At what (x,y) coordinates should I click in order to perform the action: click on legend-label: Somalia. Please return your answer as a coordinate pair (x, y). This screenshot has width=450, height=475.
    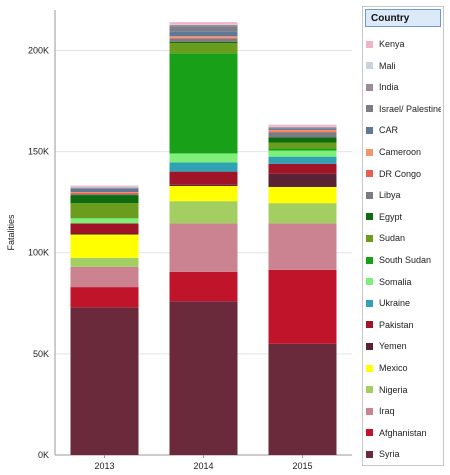
    Looking at the image, I should click on (395, 281).